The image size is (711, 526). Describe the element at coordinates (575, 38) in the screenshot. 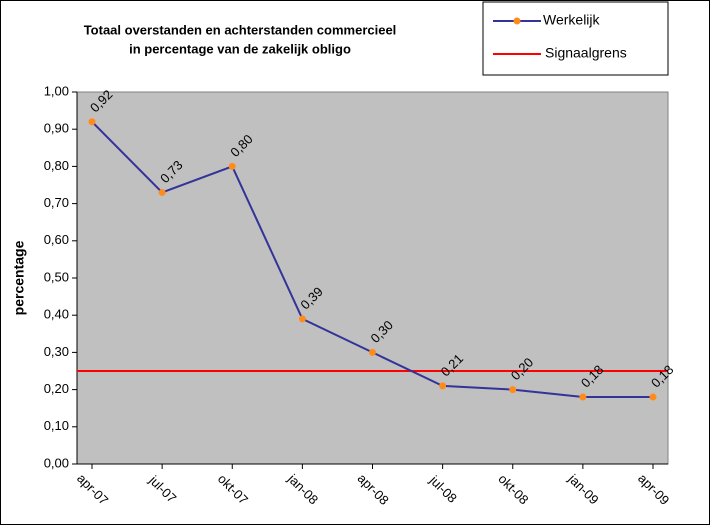

I see `legend-box` at that location.